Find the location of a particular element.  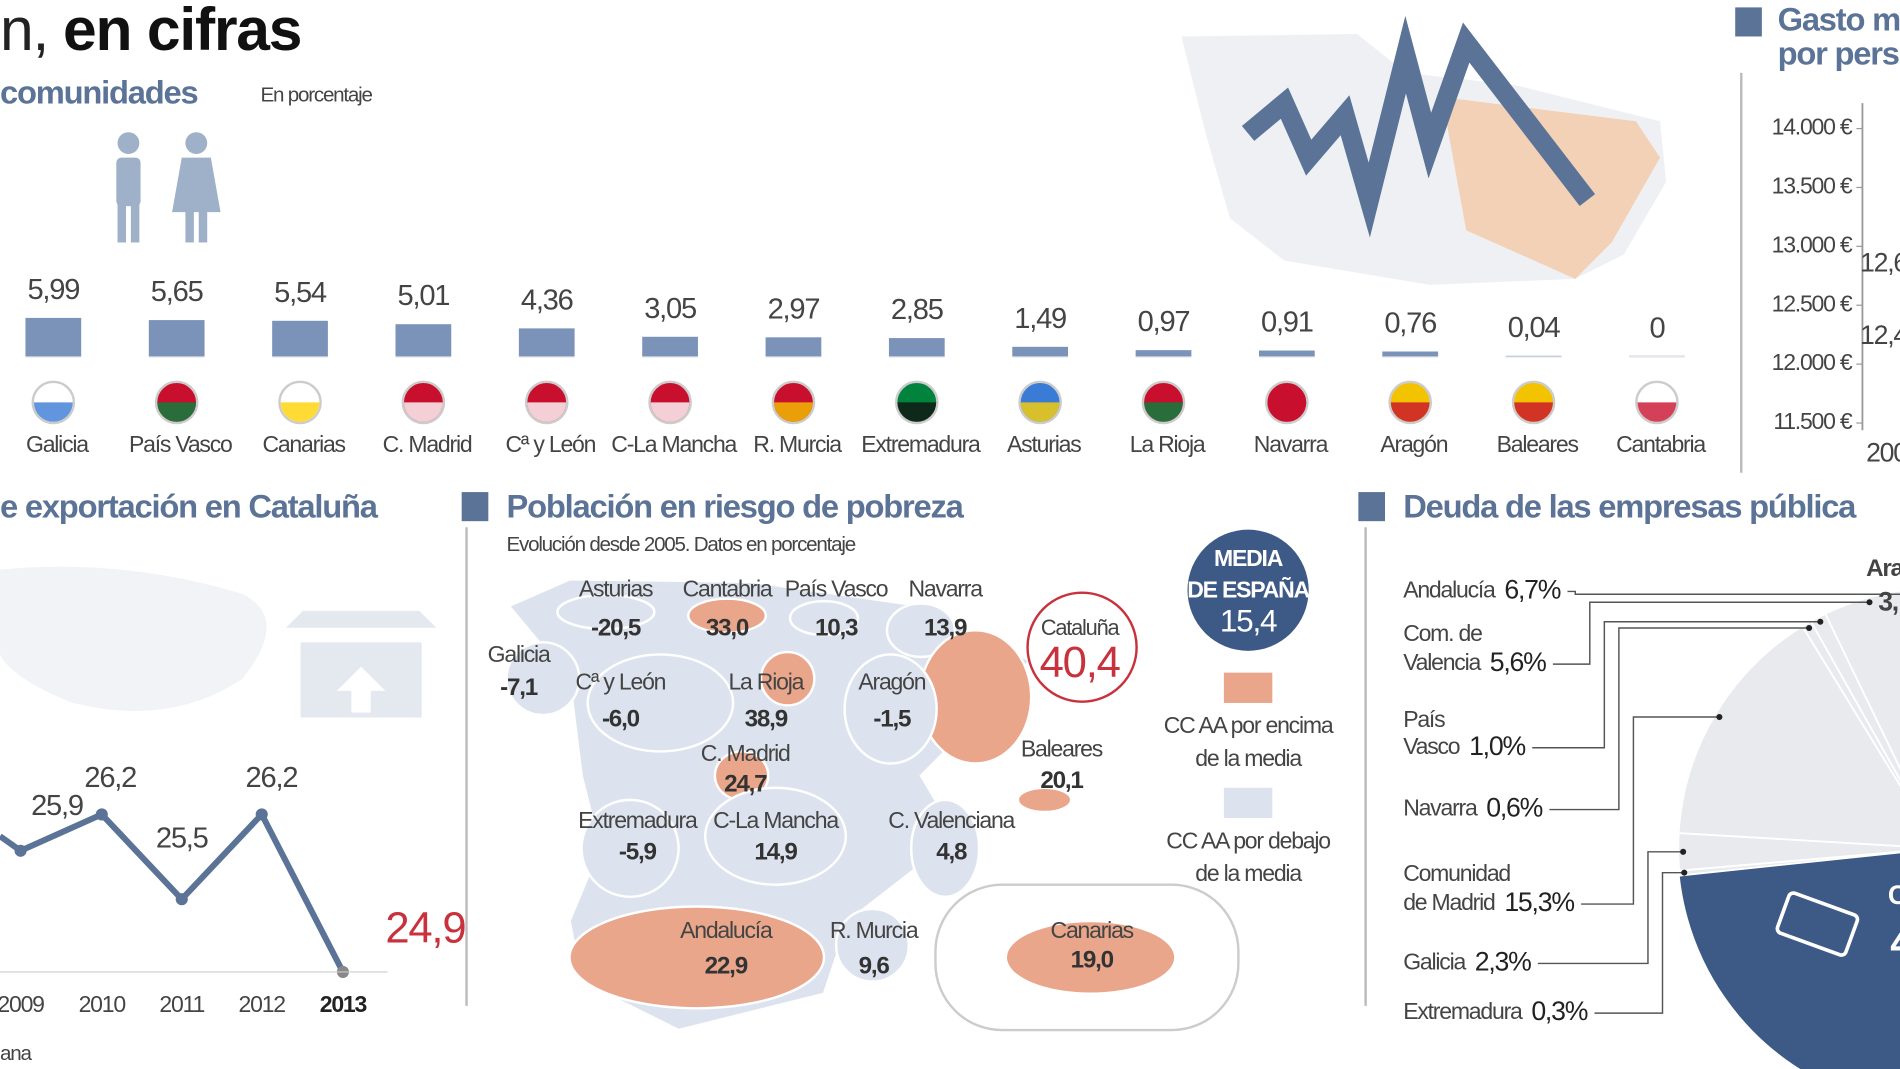

region-name: Cantabria is located at coordinates (728, 588).